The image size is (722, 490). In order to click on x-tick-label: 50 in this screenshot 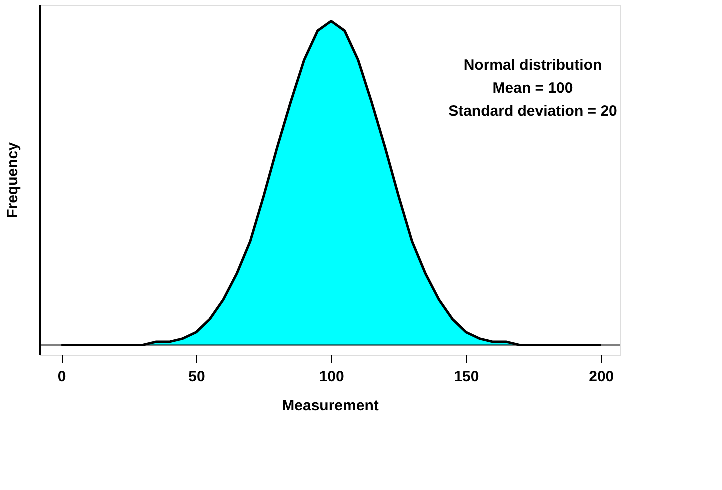, I will do `click(197, 377)`.